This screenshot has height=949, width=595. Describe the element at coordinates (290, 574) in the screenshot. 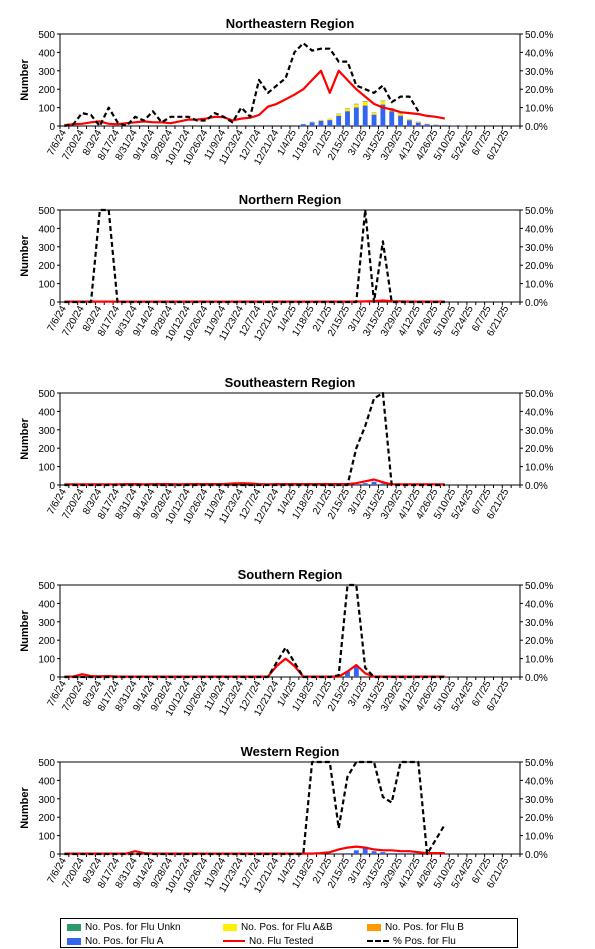

I see `chart-title: Southern Region` at that location.